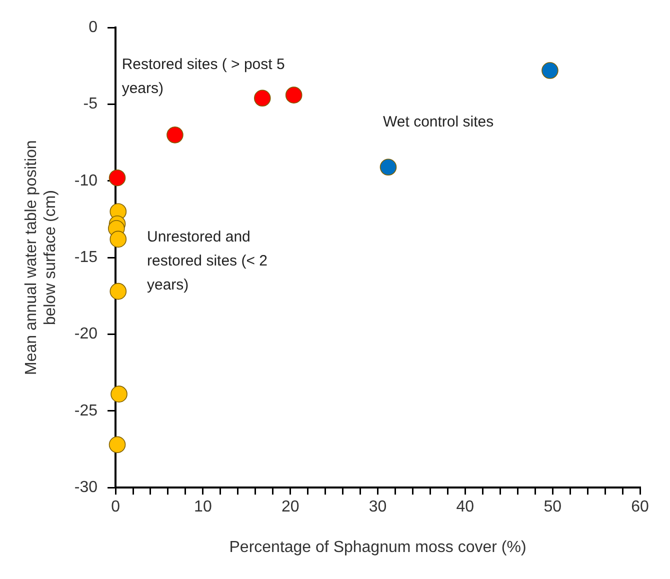 This screenshot has height=579, width=670. Describe the element at coordinates (438, 122) in the screenshot. I see `annotation: Wet control sites` at that location.